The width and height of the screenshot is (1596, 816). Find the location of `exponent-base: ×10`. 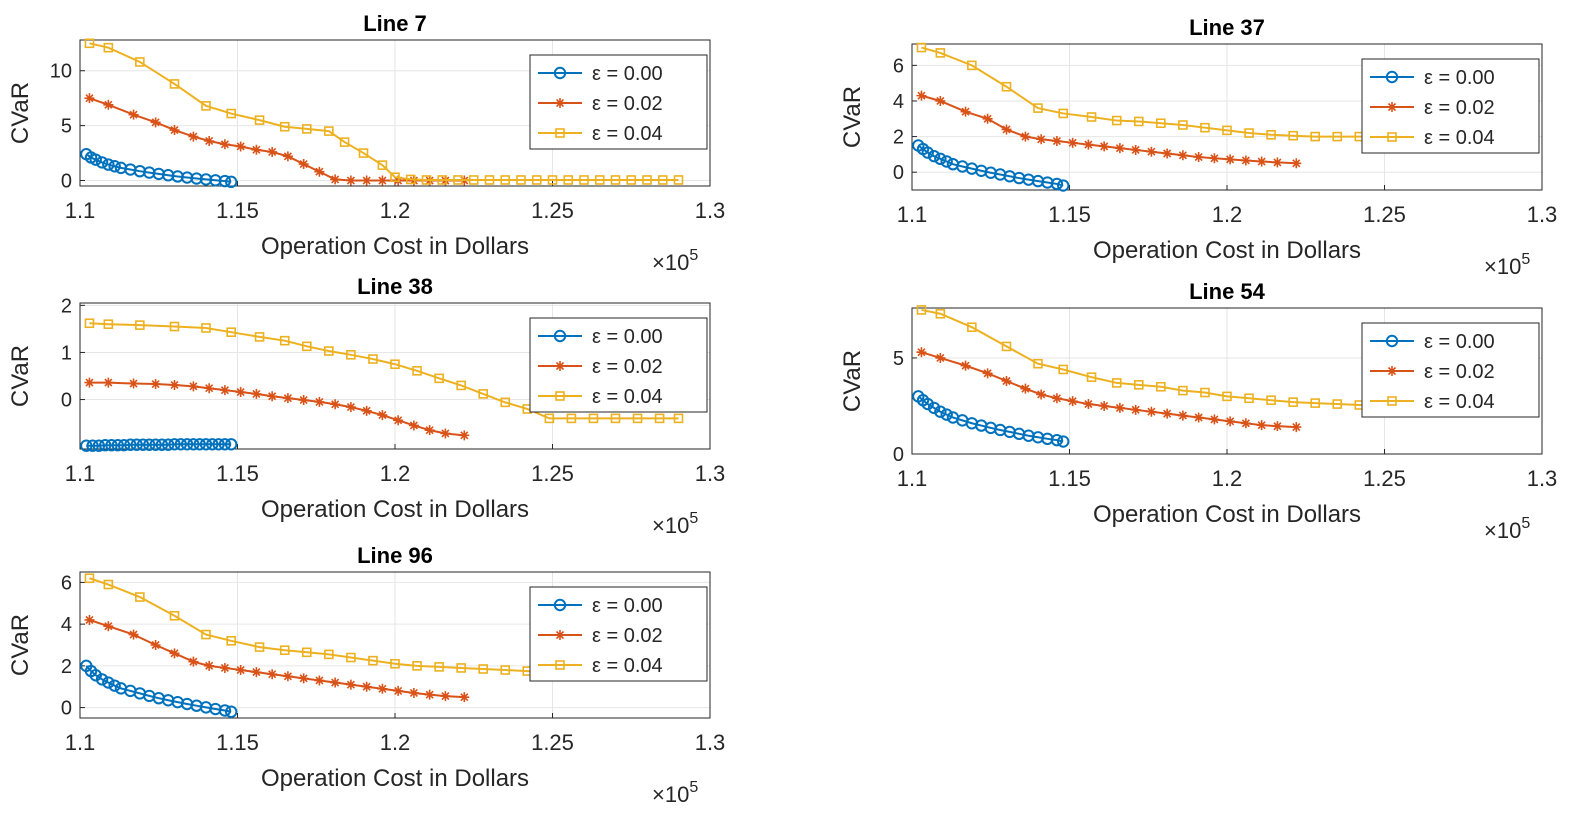

exponent-base: ×10 is located at coordinates (670, 794).